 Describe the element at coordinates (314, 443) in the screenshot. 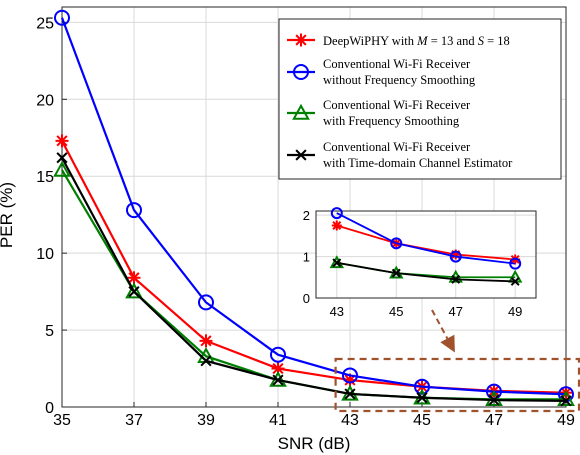

I see `x-axis-label: SNR (dB)` at that location.